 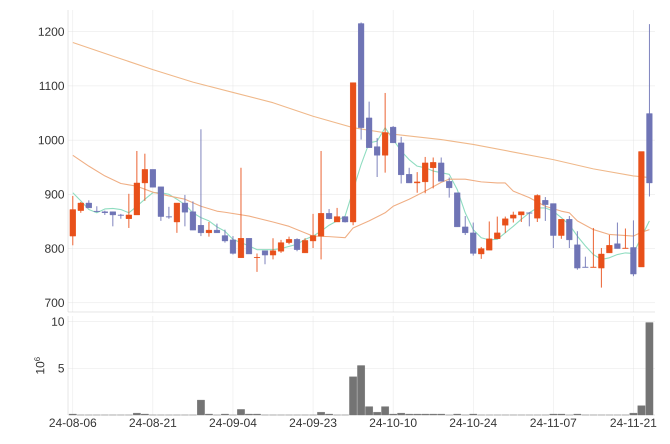 What do you see at coordinates (54, 248) in the screenshot?
I see `y-tick-label: 800` at bounding box center [54, 248].